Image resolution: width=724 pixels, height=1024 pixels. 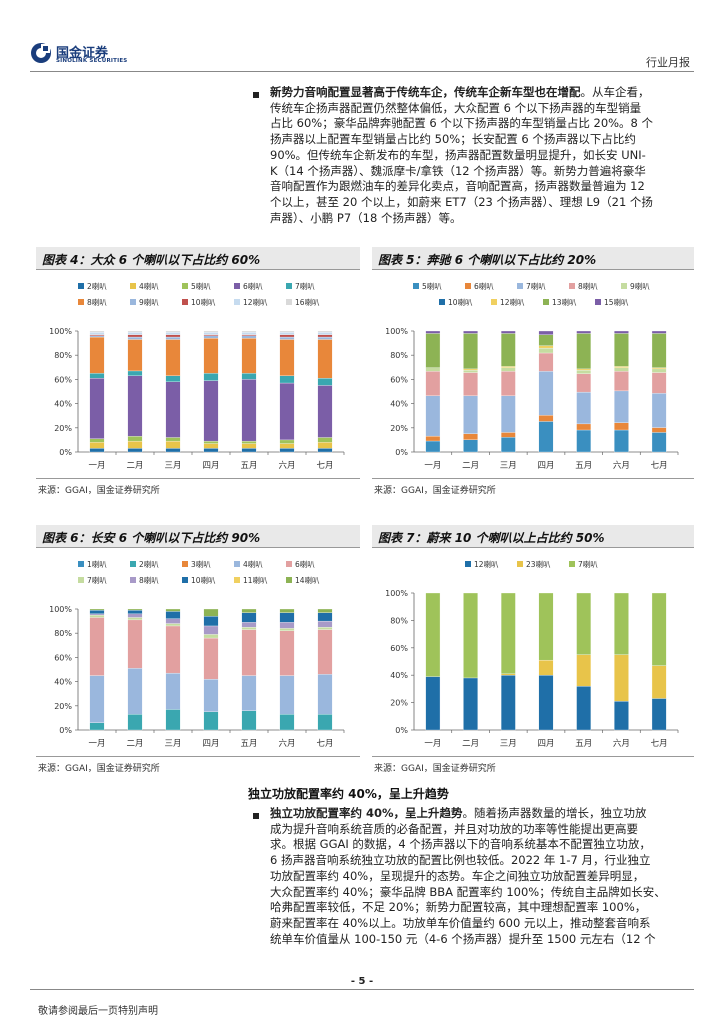 What do you see at coordinates (255, 580) in the screenshot?
I see `legend-label: 11喇叭` at bounding box center [255, 580].